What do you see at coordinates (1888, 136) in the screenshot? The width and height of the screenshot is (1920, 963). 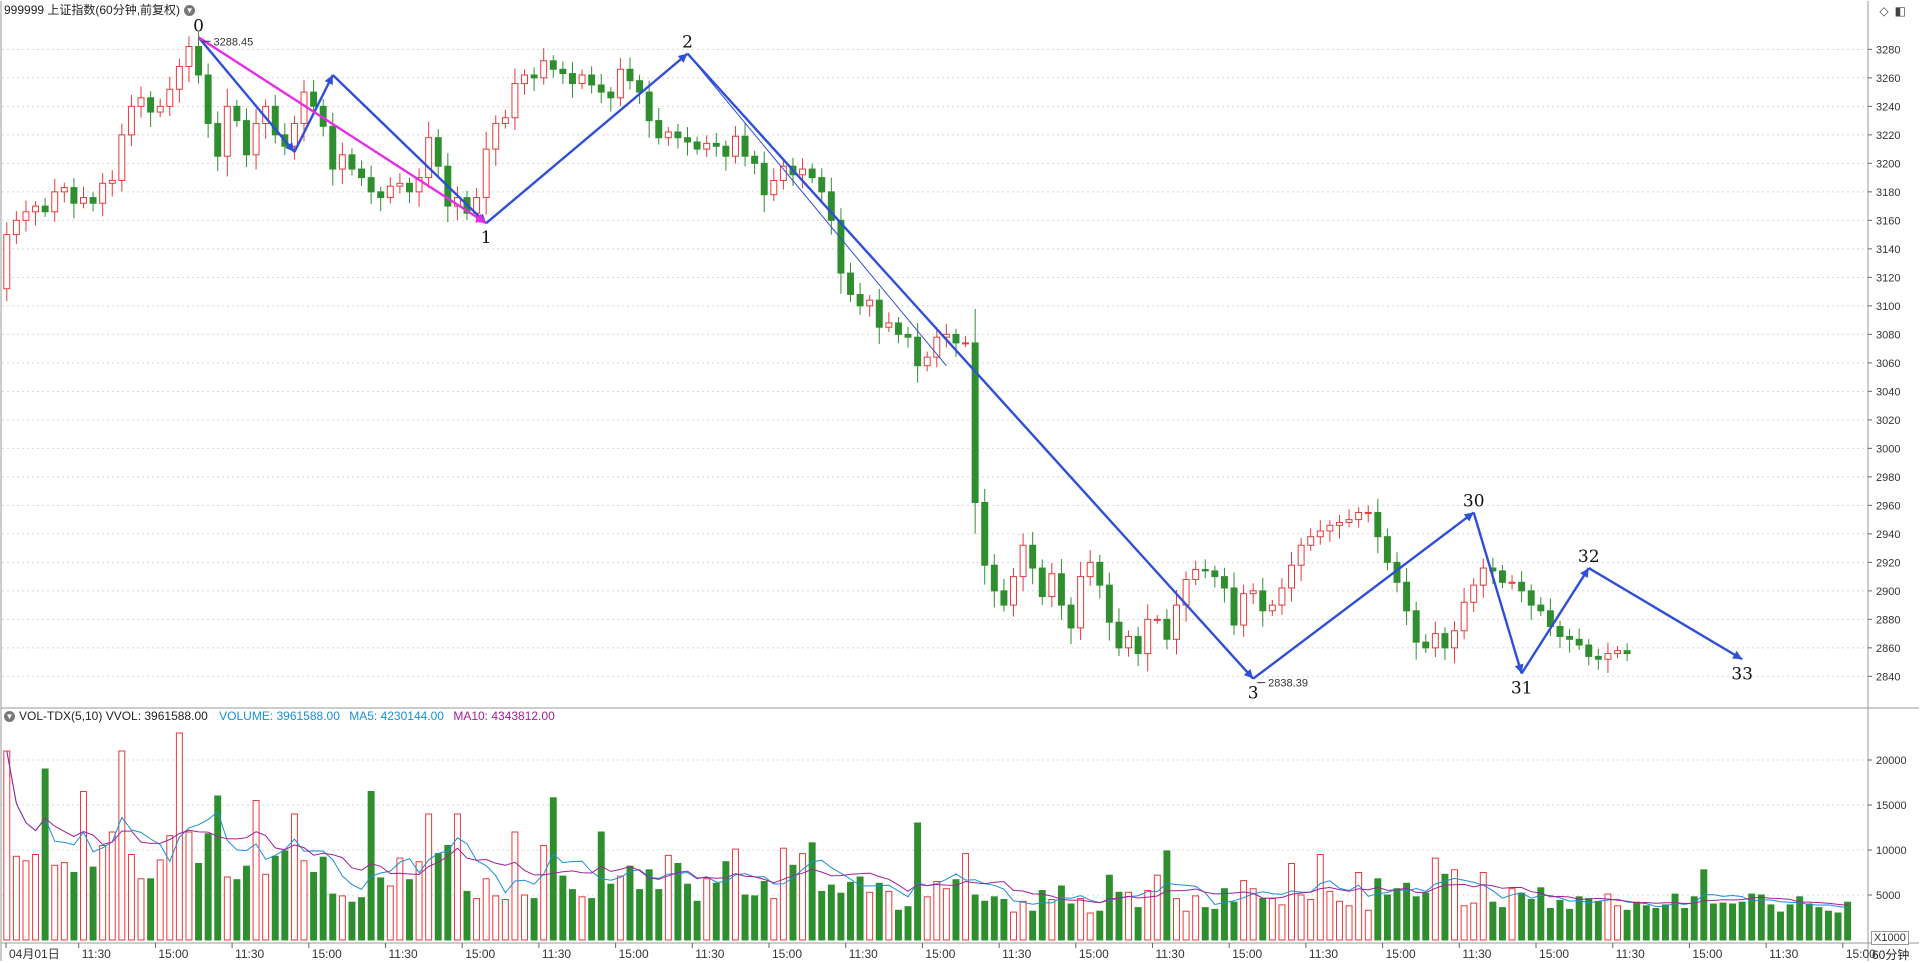 I see `price-tick-label: 3220` at bounding box center [1888, 136].